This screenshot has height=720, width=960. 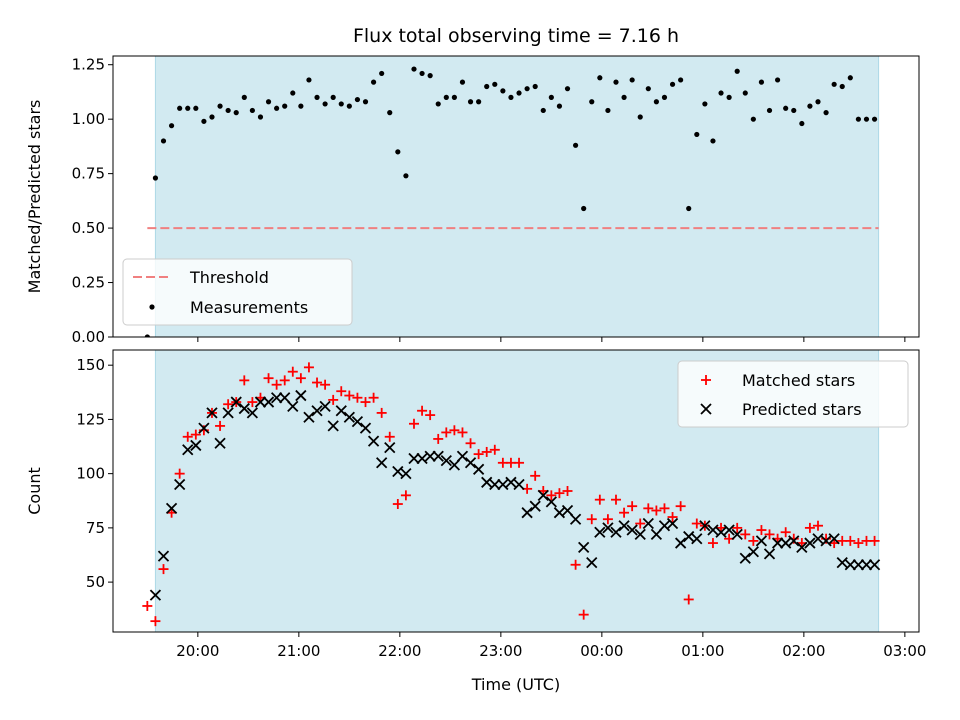 What do you see at coordinates (500, 651) in the screenshot?
I see `x-tick-label: 23:00` at bounding box center [500, 651].